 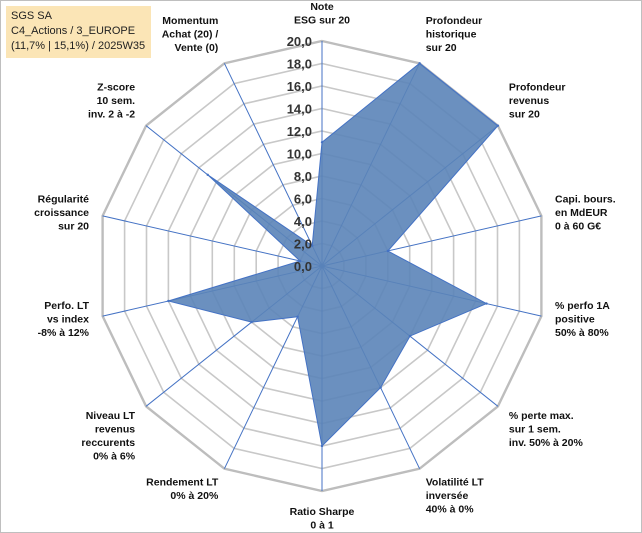 I want to click on radial-tick-label: 12,0, so click(x=299, y=131).